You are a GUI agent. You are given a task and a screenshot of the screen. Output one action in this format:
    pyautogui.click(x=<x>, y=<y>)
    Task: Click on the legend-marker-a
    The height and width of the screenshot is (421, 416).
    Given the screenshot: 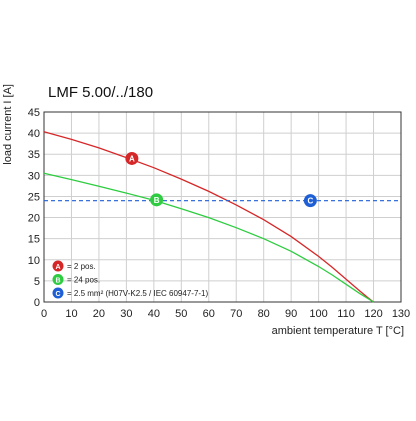 What is the action you would take?
    pyautogui.click(x=58, y=266)
    